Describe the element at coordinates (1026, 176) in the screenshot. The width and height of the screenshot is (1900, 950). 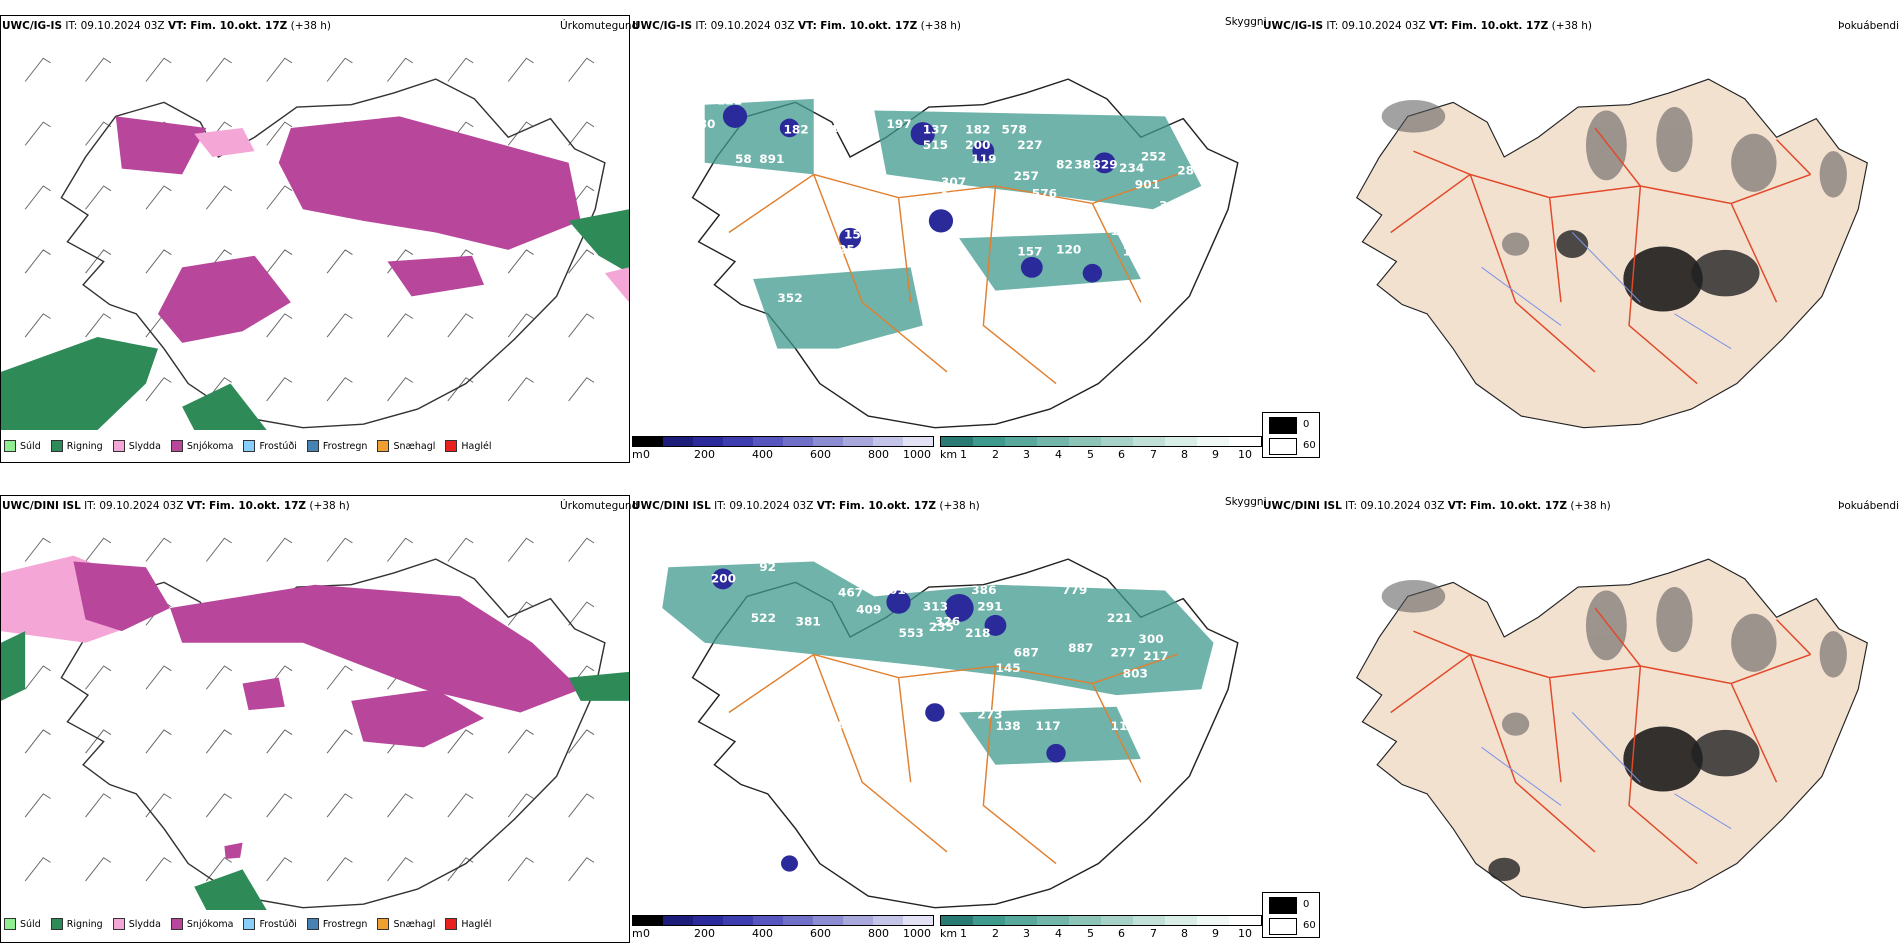
I see `svg-text: 257` at that location.